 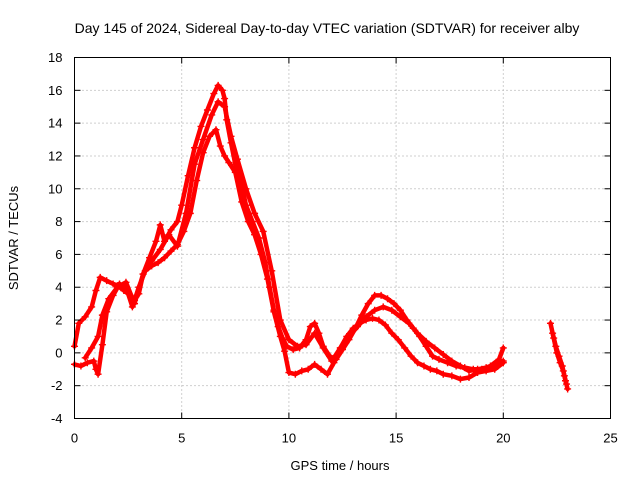 I want to click on y-tick-label: 0, so click(x=58, y=352).